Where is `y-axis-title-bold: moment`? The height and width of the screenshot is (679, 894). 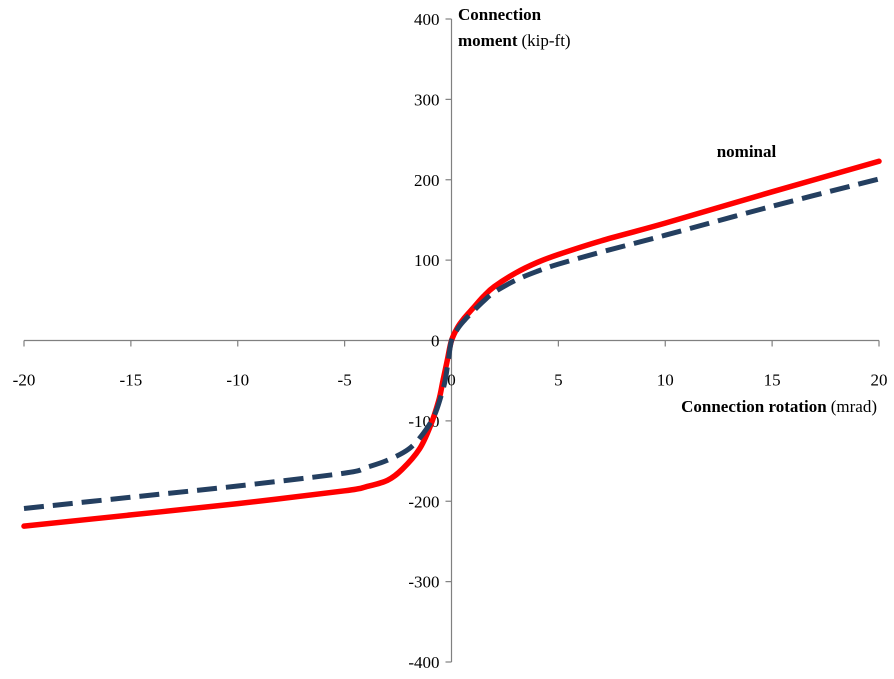
y-axis-title-bold: moment is located at coordinates (488, 40).